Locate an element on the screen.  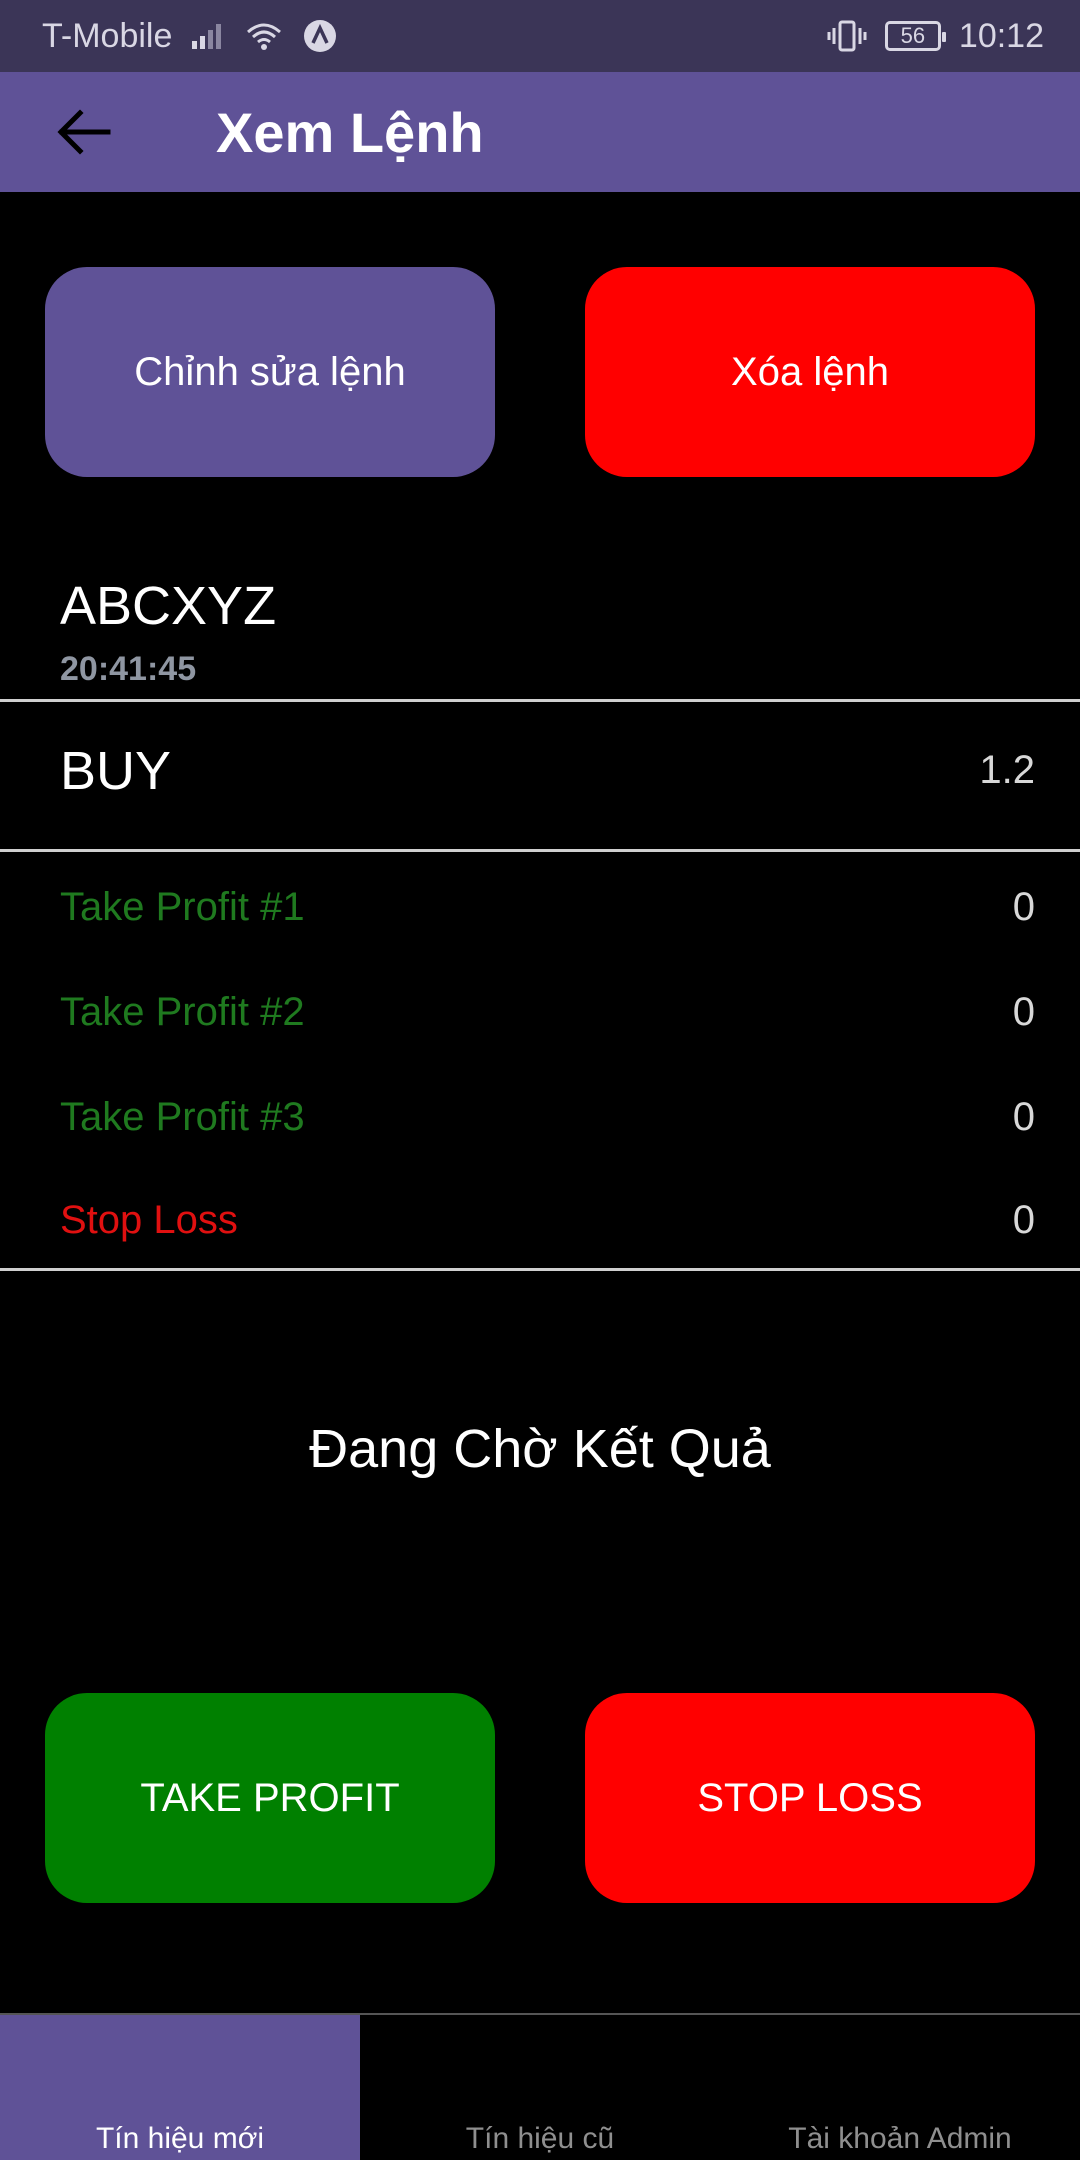
edit-order-button: Chỉnh sửa lệnh is located at coordinates (270, 372).